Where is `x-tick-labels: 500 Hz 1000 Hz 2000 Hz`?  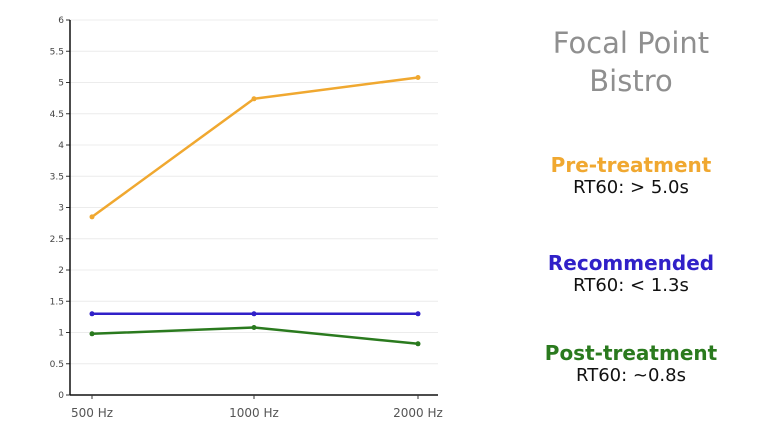 x-tick-labels: 500 Hz 1000 Hz 2000 Hz is located at coordinates (257, 413).